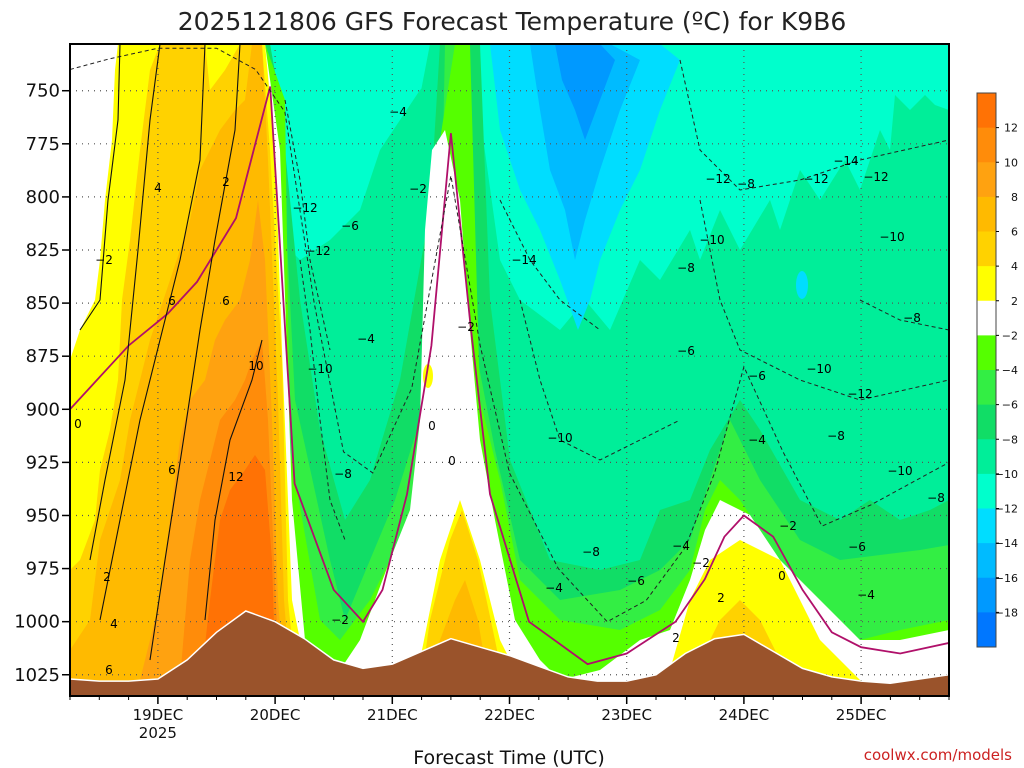  I want to click on colorbar-tick-label: −14, so click(1006, 543).